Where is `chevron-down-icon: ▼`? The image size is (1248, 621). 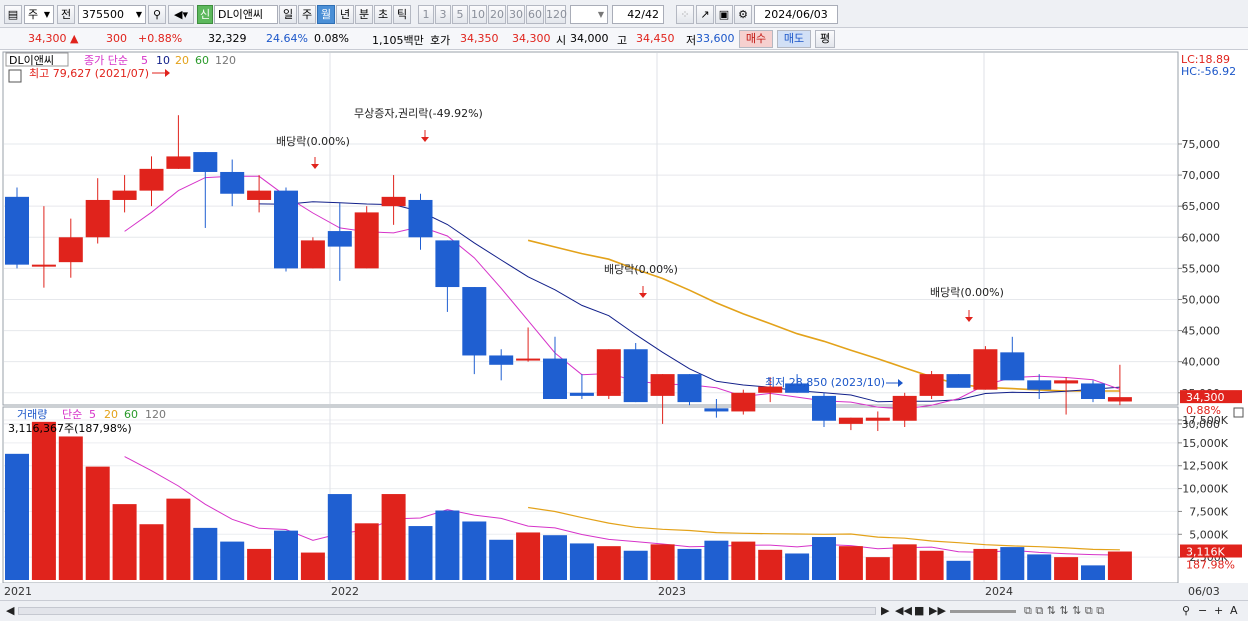
chevron-down-icon: ▼ is located at coordinates (600, 14).